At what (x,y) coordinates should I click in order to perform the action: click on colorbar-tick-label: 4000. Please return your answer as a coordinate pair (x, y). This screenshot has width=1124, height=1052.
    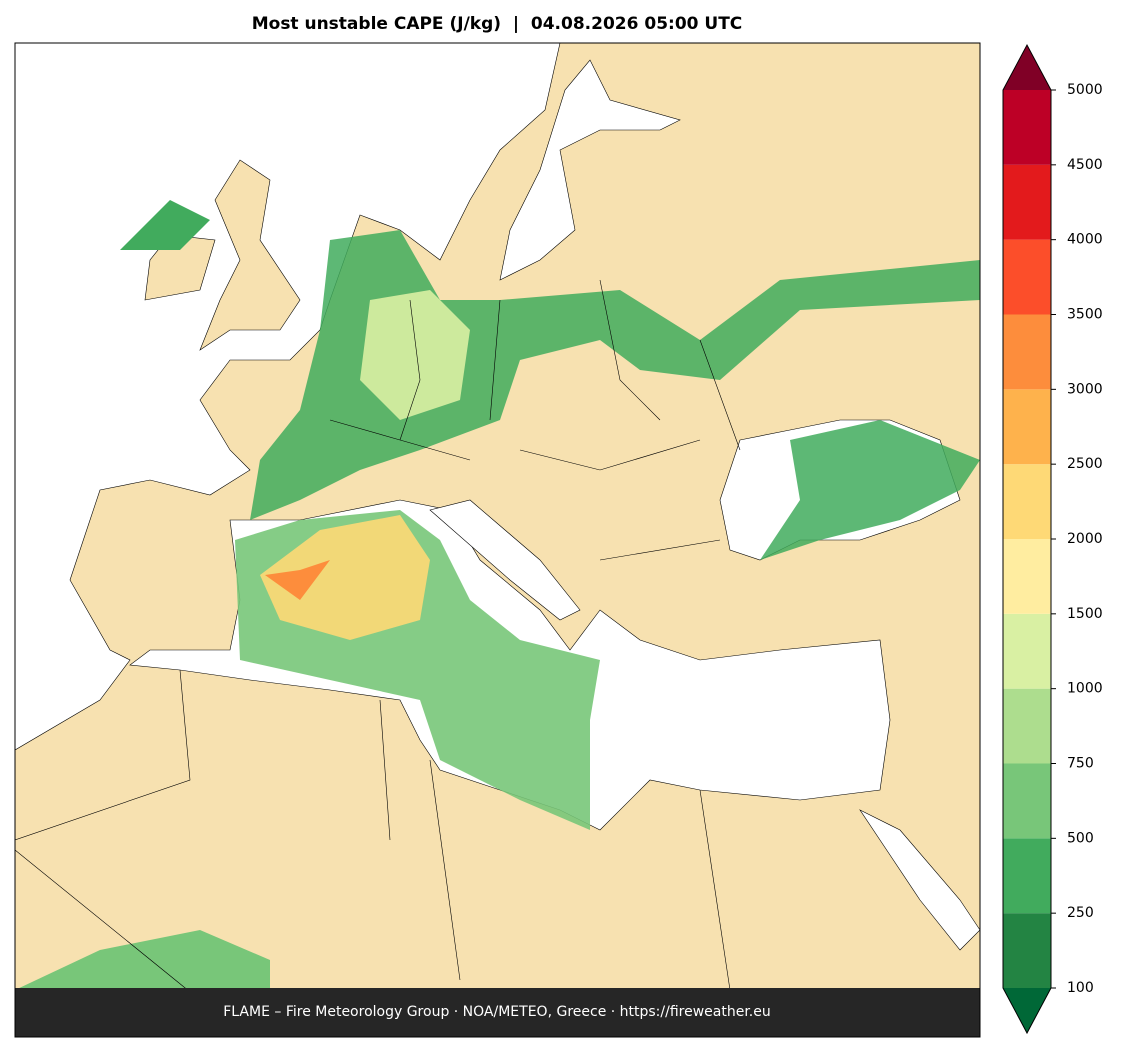
    Looking at the image, I should click on (1085, 240).